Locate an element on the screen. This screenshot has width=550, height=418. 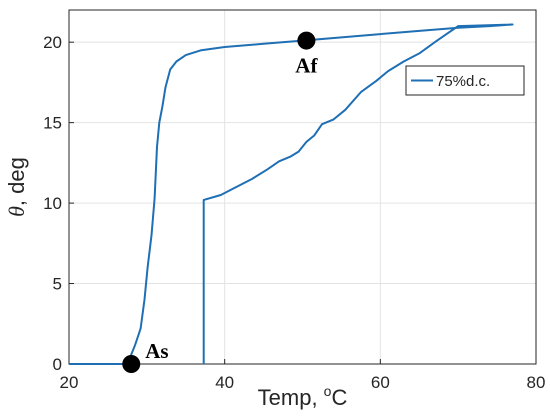
legend-label: 75%d.c. is located at coordinates (463, 81).